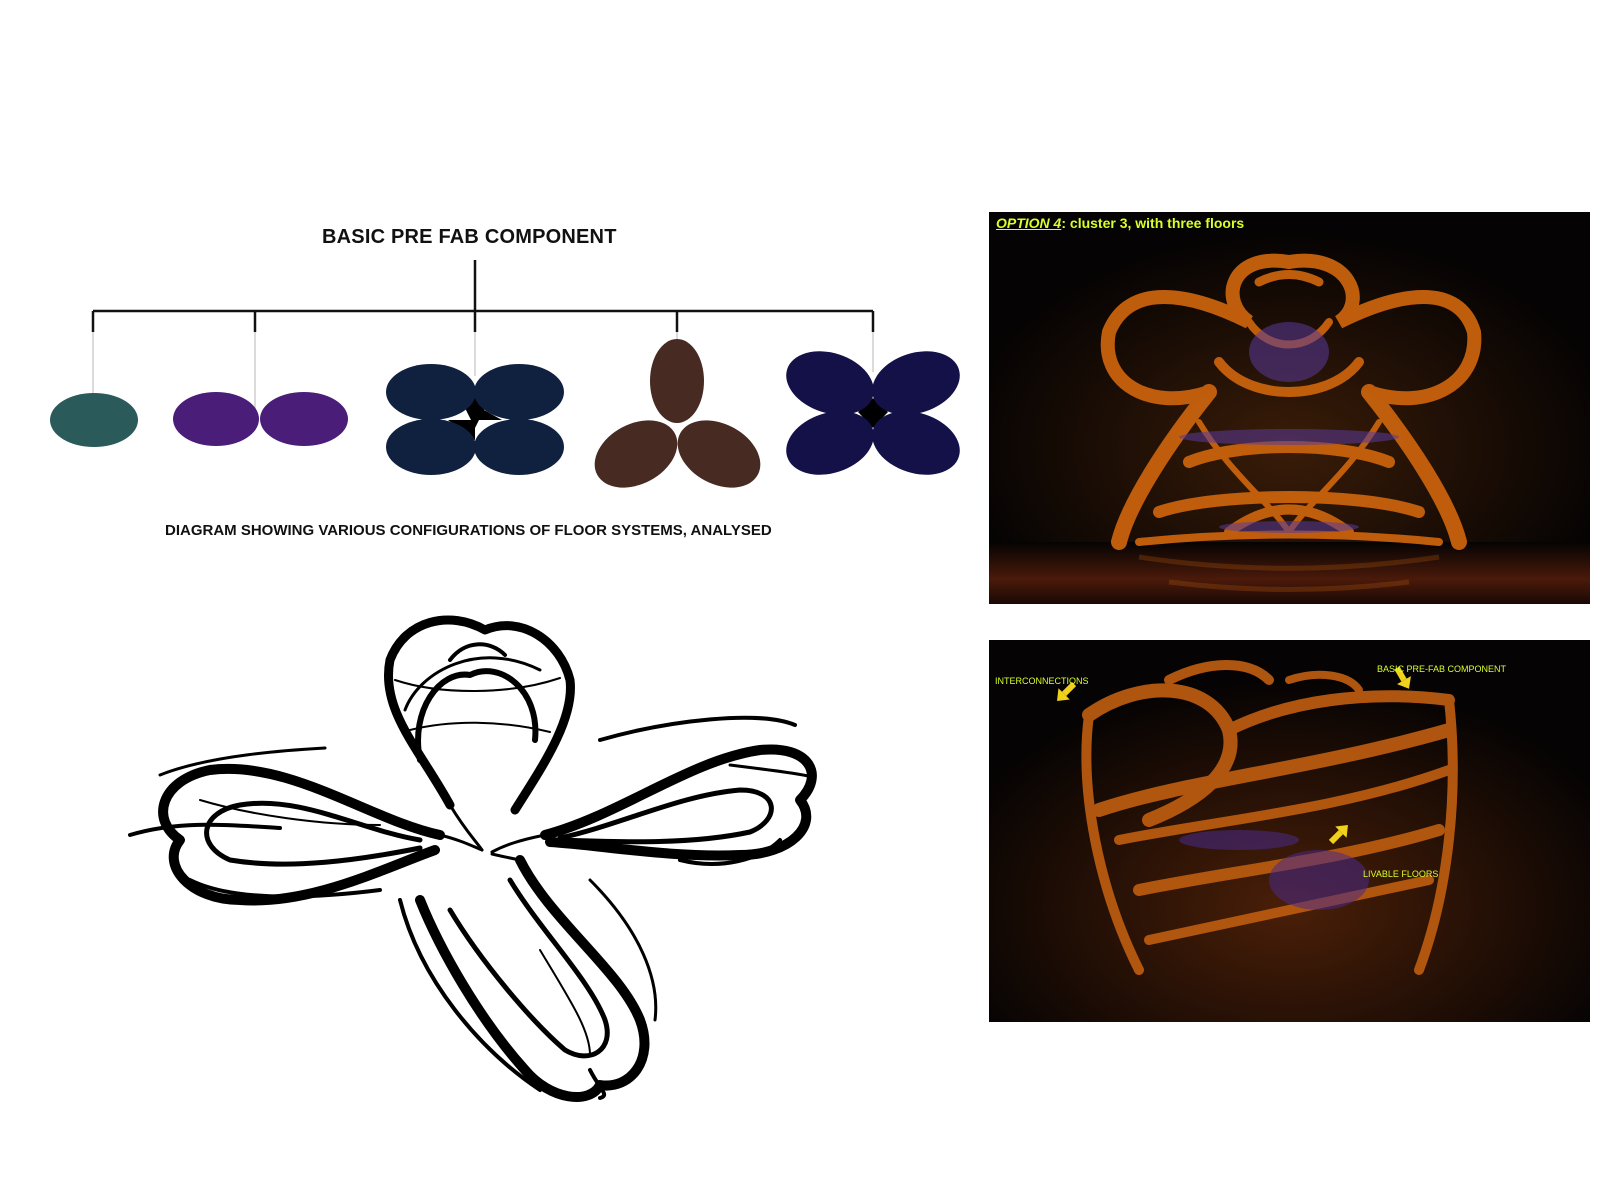  I want to click on render-option-4-panel: OPTION 4: cluster 3, with three floors, so click(1289, 408).